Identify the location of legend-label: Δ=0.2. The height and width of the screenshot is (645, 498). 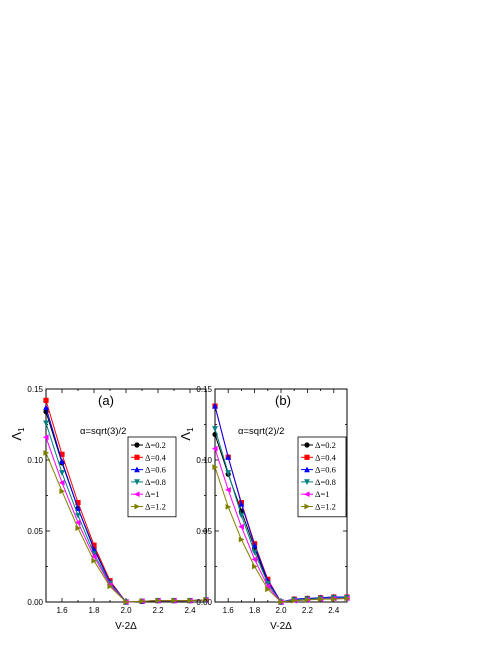
(325, 445).